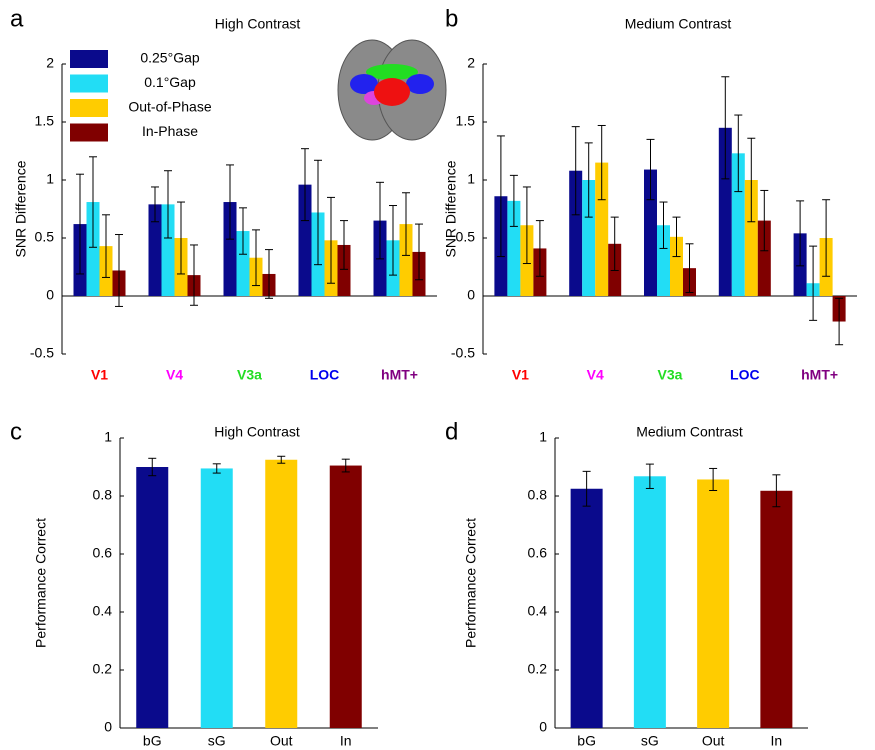 The width and height of the screenshot is (875, 750). What do you see at coordinates (170, 82) in the screenshot?
I see `legend-label: 0.1°Gap` at bounding box center [170, 82].